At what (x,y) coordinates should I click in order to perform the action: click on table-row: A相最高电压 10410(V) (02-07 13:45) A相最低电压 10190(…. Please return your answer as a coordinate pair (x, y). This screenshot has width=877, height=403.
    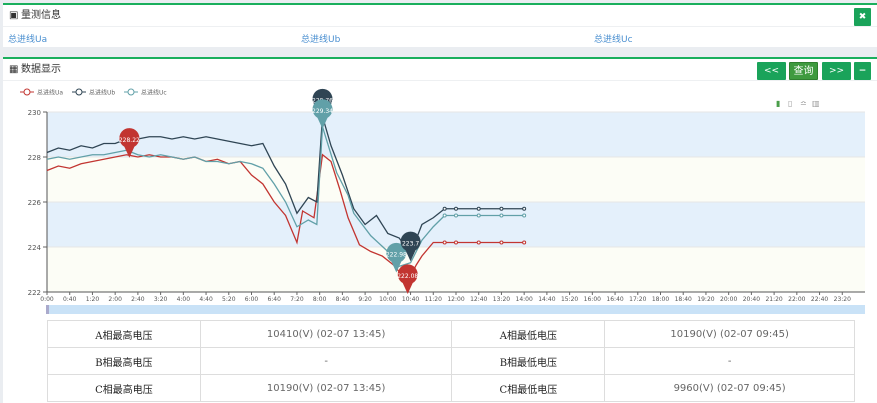
    Looking at the image, I should click on (451, 334).